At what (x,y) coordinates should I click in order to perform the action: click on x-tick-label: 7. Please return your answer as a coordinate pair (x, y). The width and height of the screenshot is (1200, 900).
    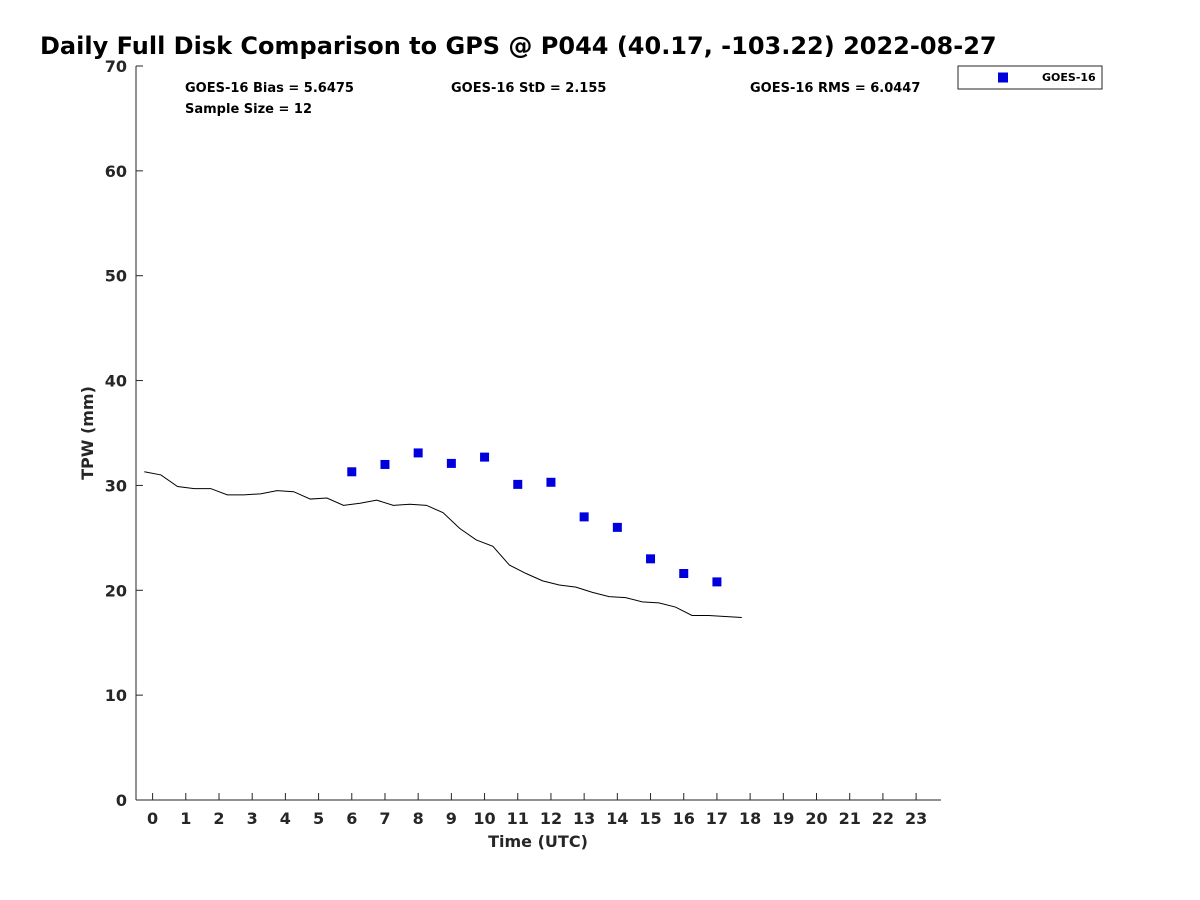
    Looking at the image, I should click on (384, 818).